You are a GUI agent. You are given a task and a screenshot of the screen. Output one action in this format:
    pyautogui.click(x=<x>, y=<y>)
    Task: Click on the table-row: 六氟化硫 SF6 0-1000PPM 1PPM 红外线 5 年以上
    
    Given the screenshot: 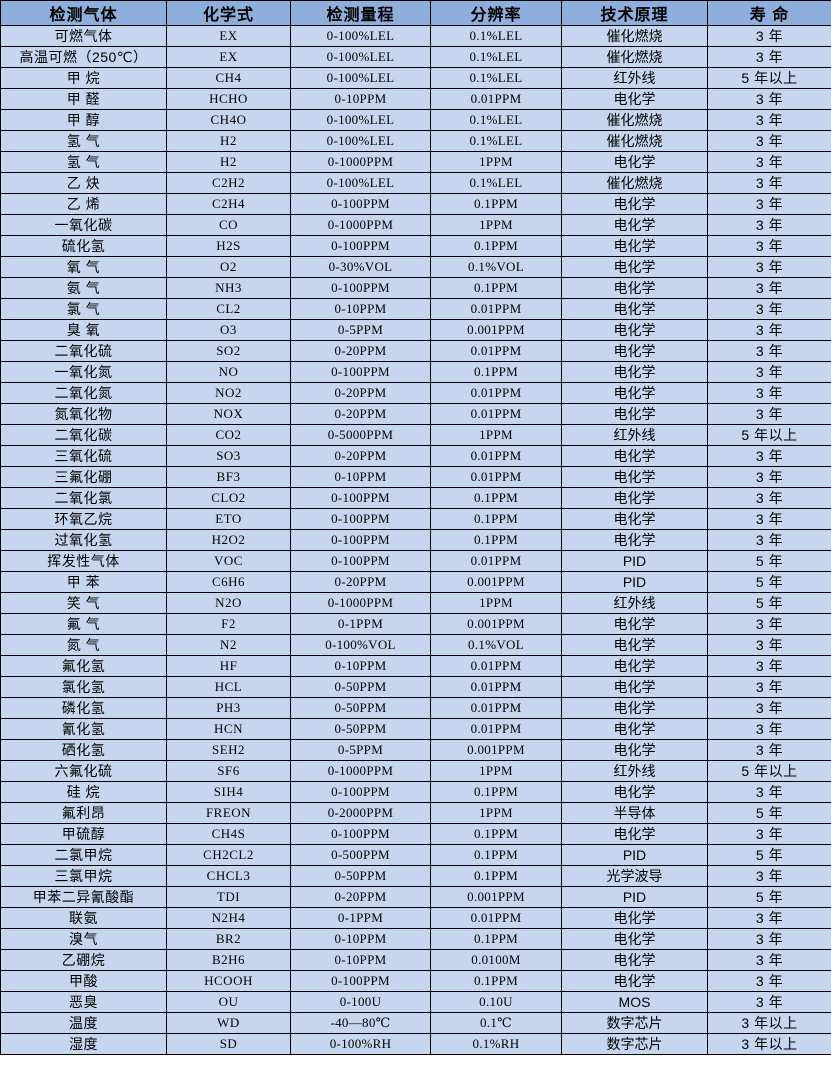 What is the action you would take?
    pyautogui.click(x=415, y=771)
    